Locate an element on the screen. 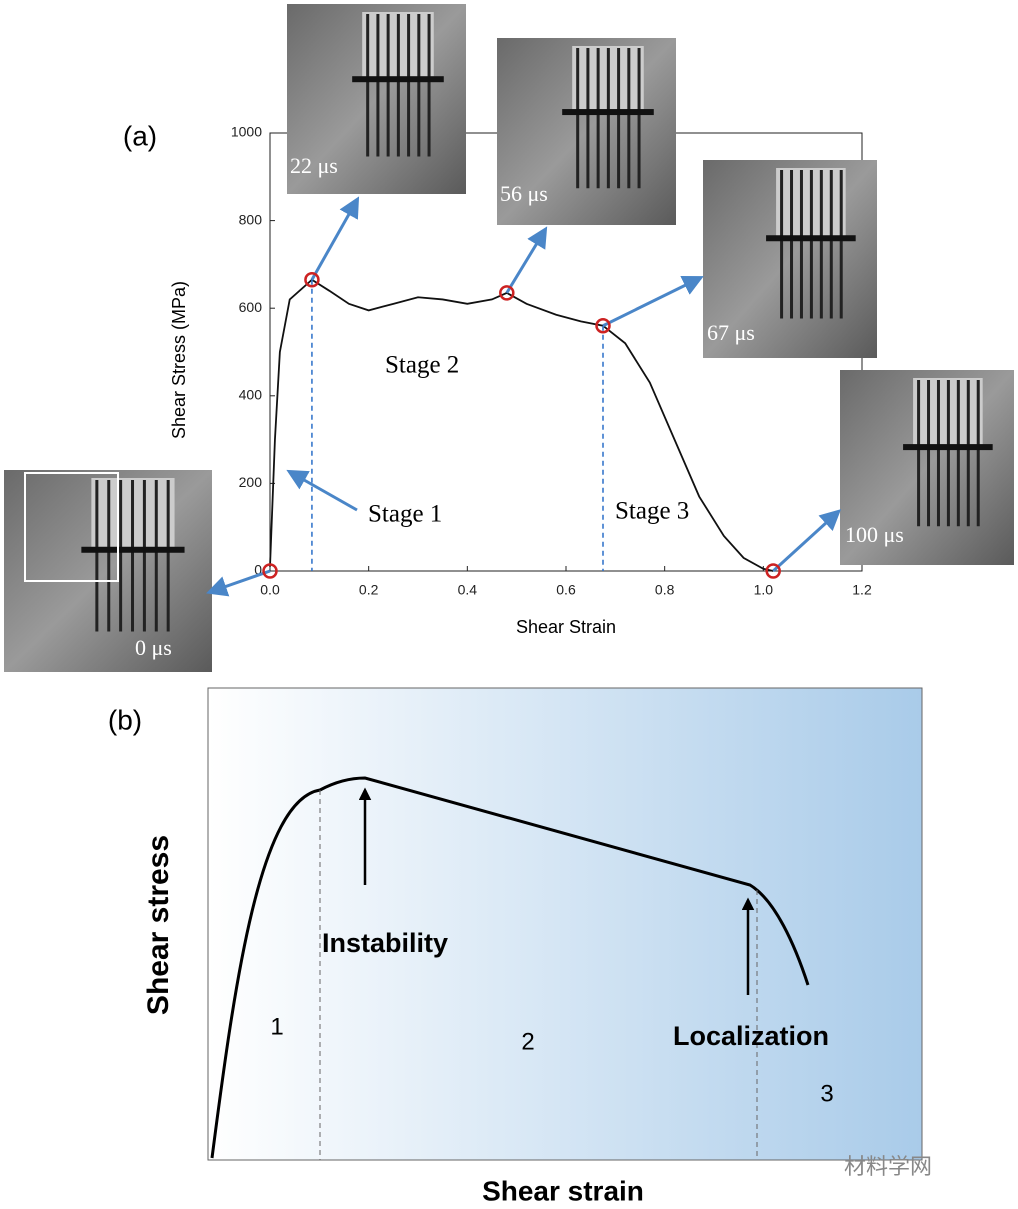 This screenshot has height=1209, width=1018. x-axis-label: Shear strain is located at coordinates (563, 1190).